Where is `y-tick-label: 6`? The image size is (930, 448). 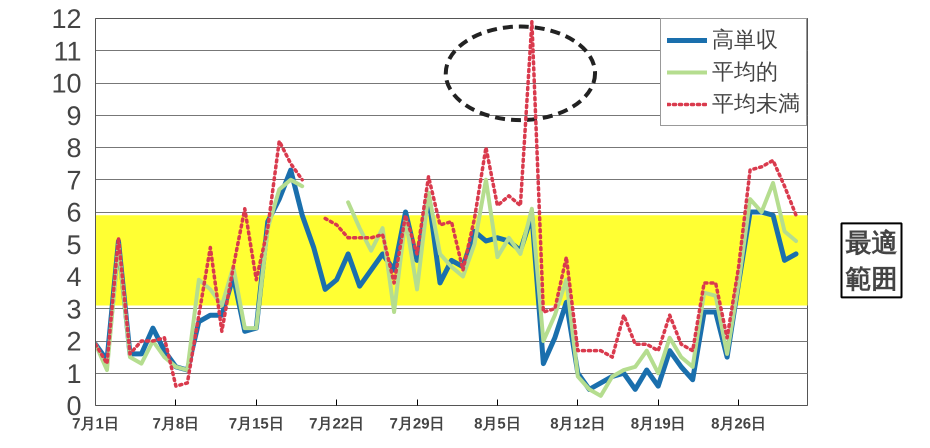 y-tick-label: 6 is located at coordinates (74, 213).